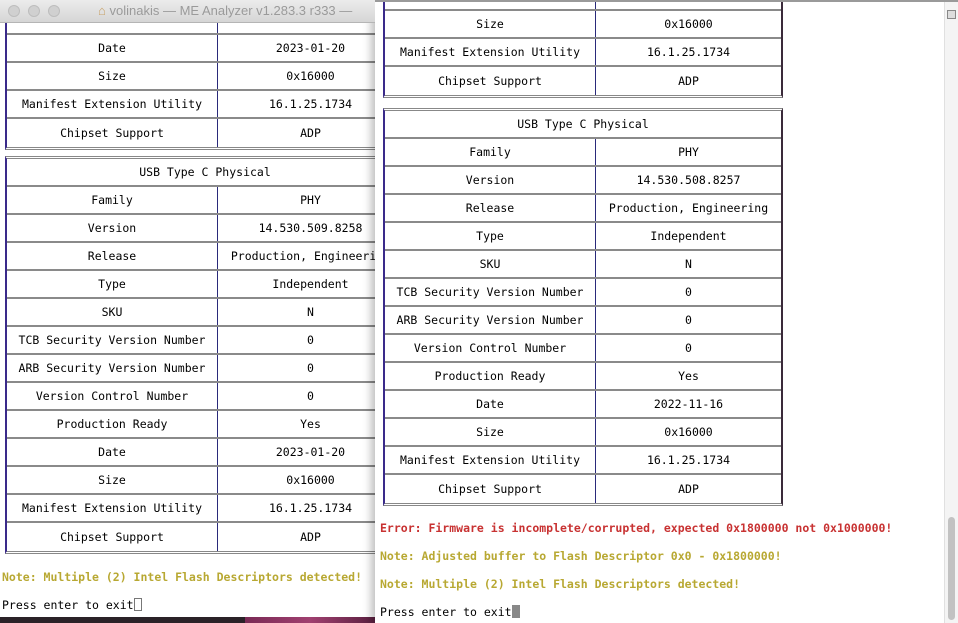  I want to click on table-row: Version 14.530.508.8257, so click(583, 181).